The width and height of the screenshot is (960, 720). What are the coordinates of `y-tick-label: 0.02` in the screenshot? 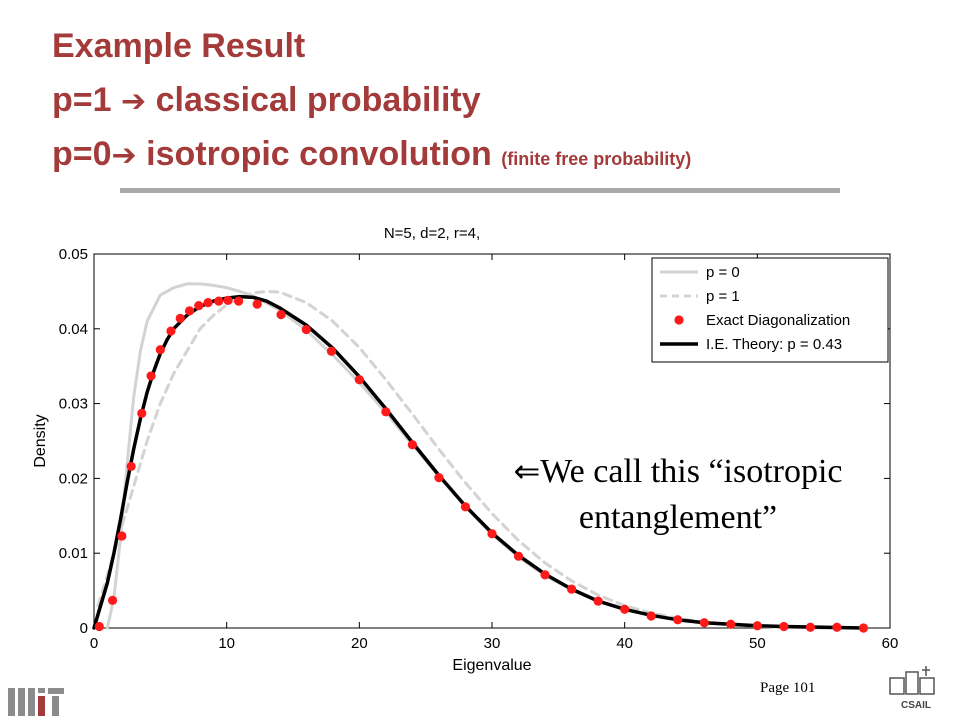 It's located at (73, 478).